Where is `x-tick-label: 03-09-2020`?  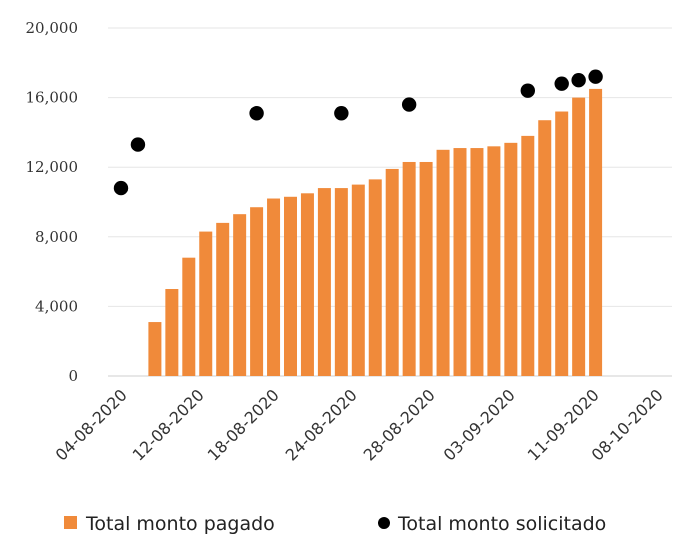
x-tick-label: 03-09-2020 is located at coordinates (479, 424).